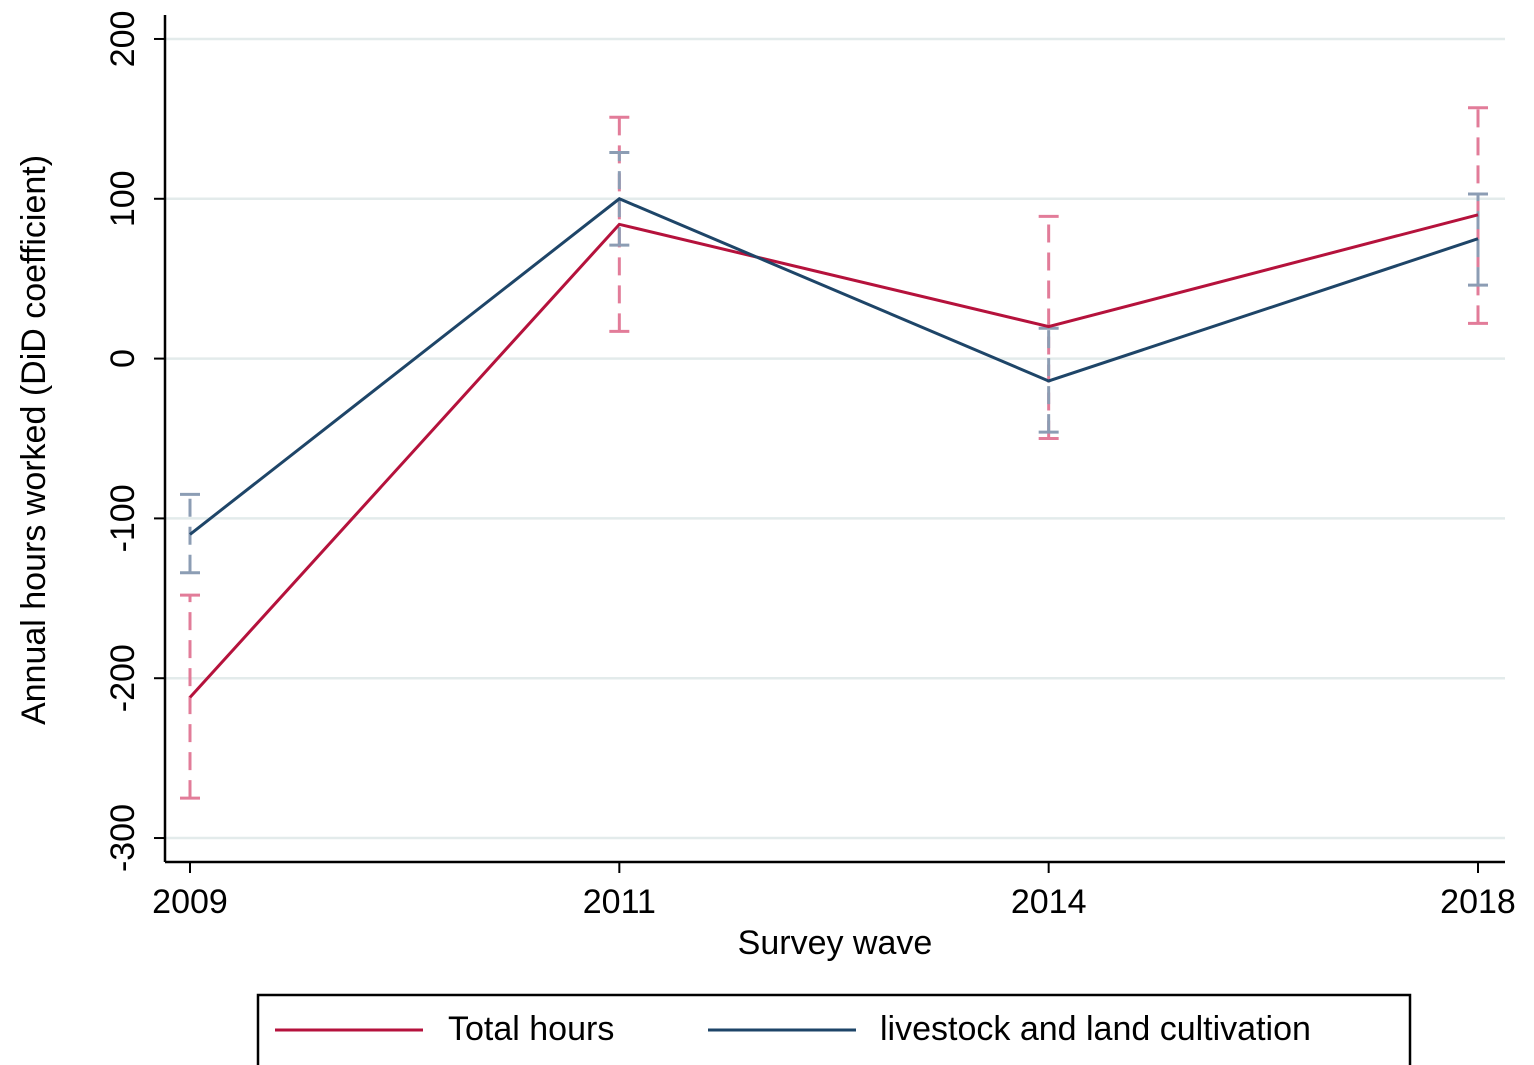 The height and width of the screenshot is (1065, 1534). Describe the element at coordinates (835, 943) in the screenshot. I see `x-axis-title: Survey wave` at that location.